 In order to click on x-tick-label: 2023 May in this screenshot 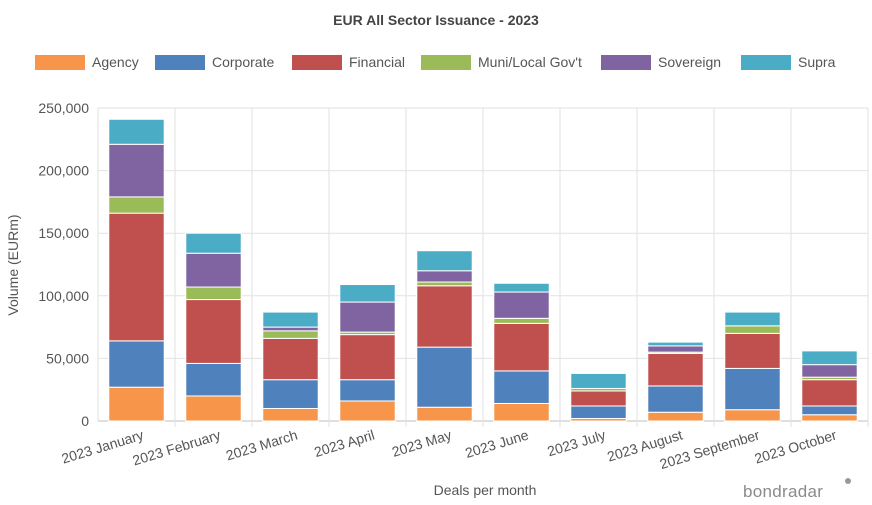, I will do `click(421, 443)`.